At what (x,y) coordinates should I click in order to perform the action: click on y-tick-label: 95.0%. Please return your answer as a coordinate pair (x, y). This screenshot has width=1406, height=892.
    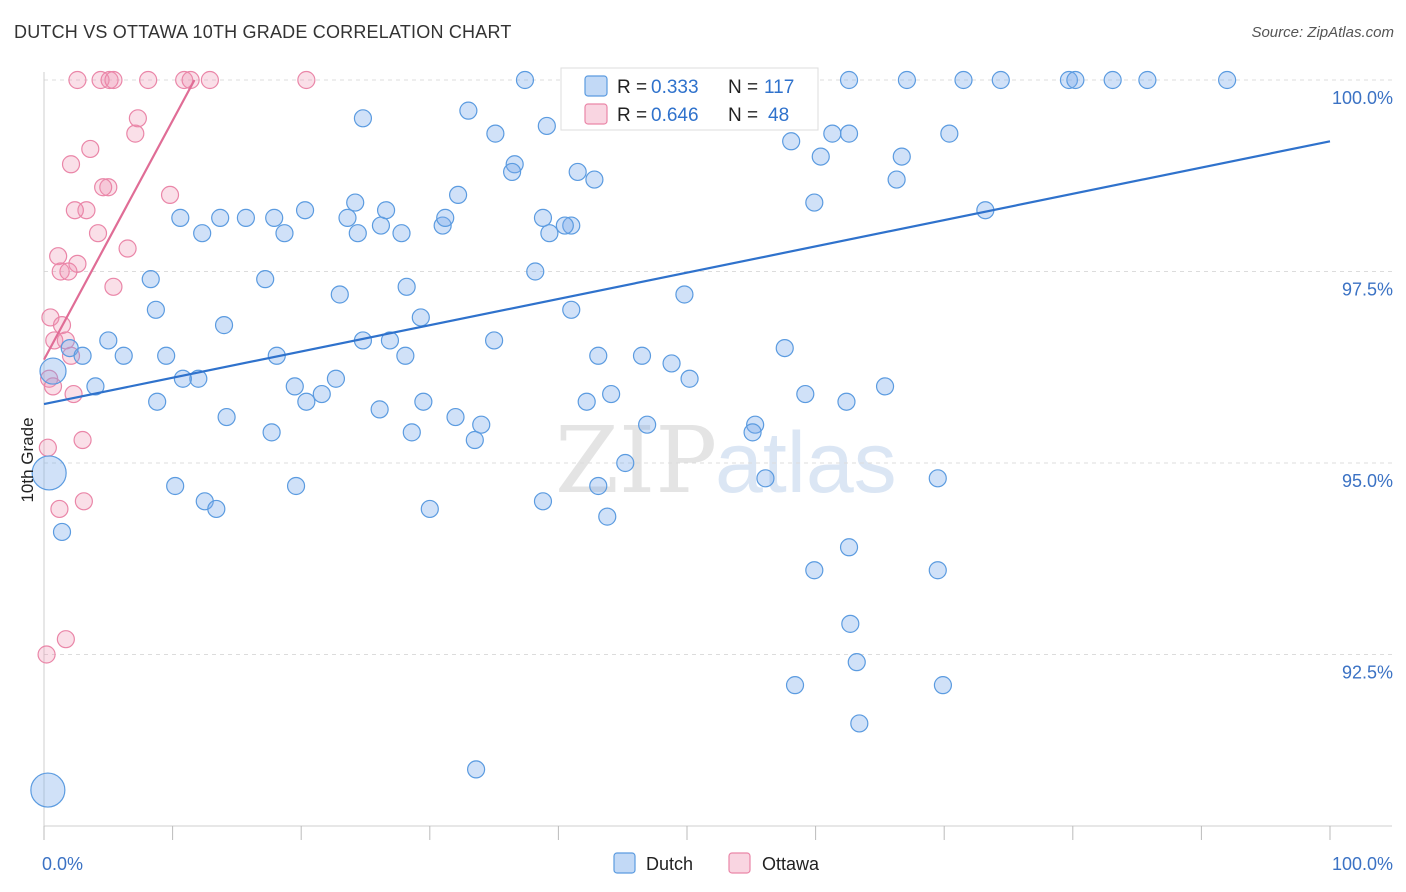
    Looking at the image, I should click on (1367, 481).